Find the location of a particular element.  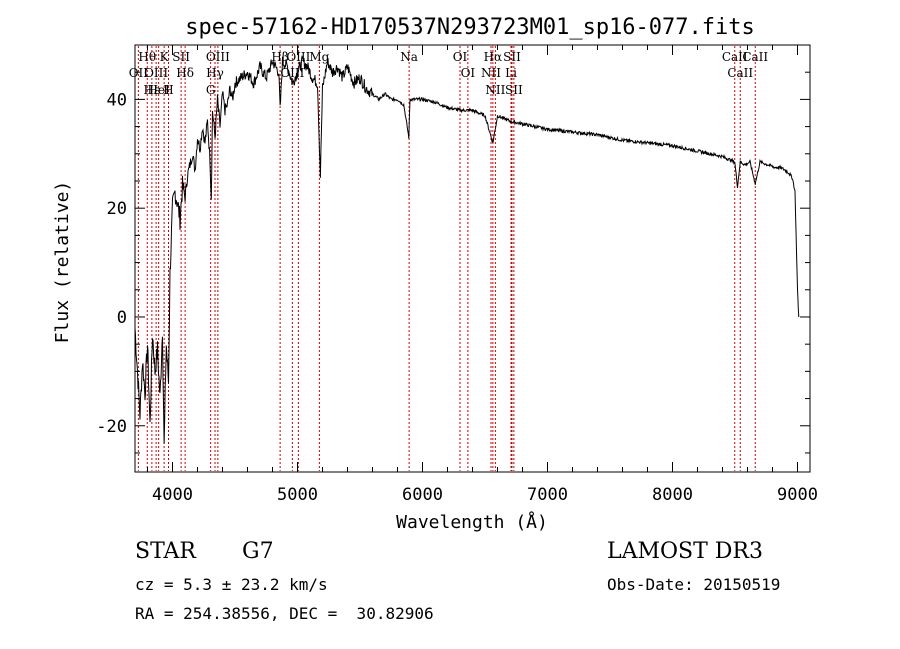

line-label: HeI is located at coordinates (158, 90).